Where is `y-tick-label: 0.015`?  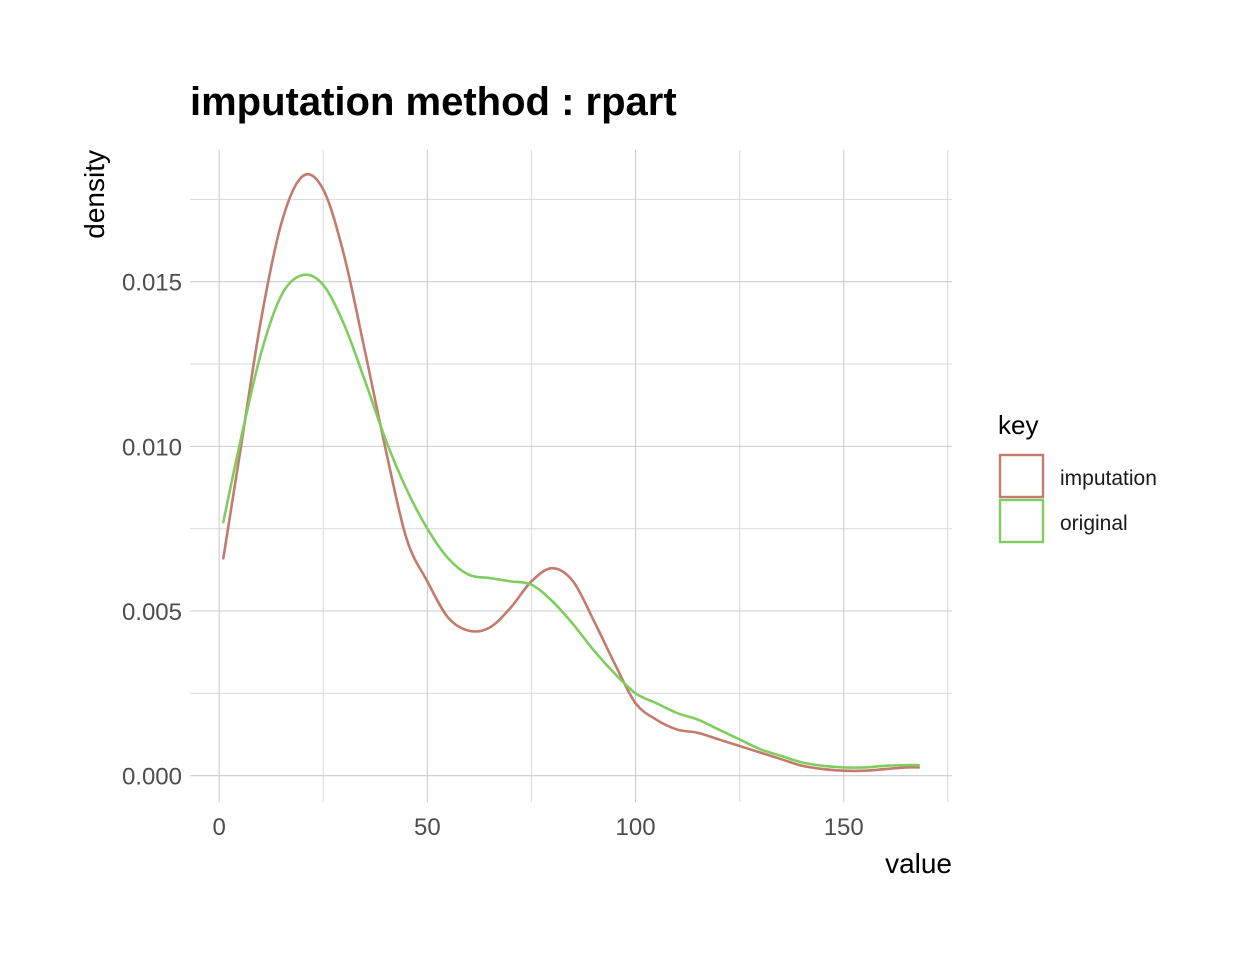 y-tick-label: 0.015 is located at coordinates (152, 283).